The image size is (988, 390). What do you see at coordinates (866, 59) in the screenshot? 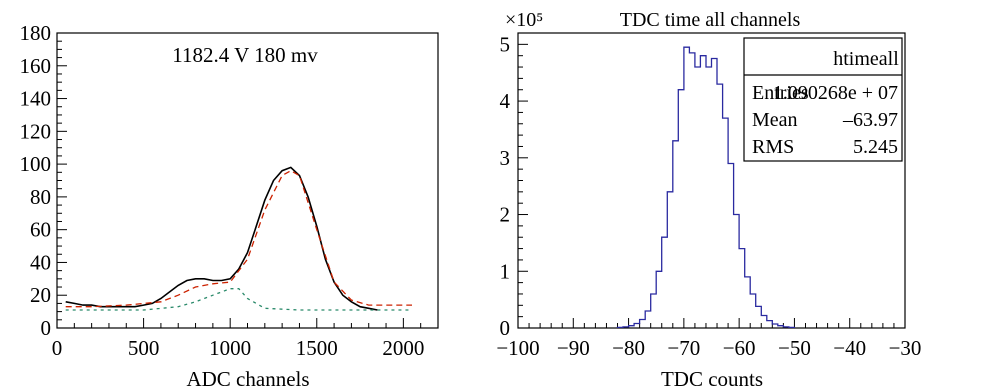
I see `stats-name: htimeall` at bounding box center [866, 59].